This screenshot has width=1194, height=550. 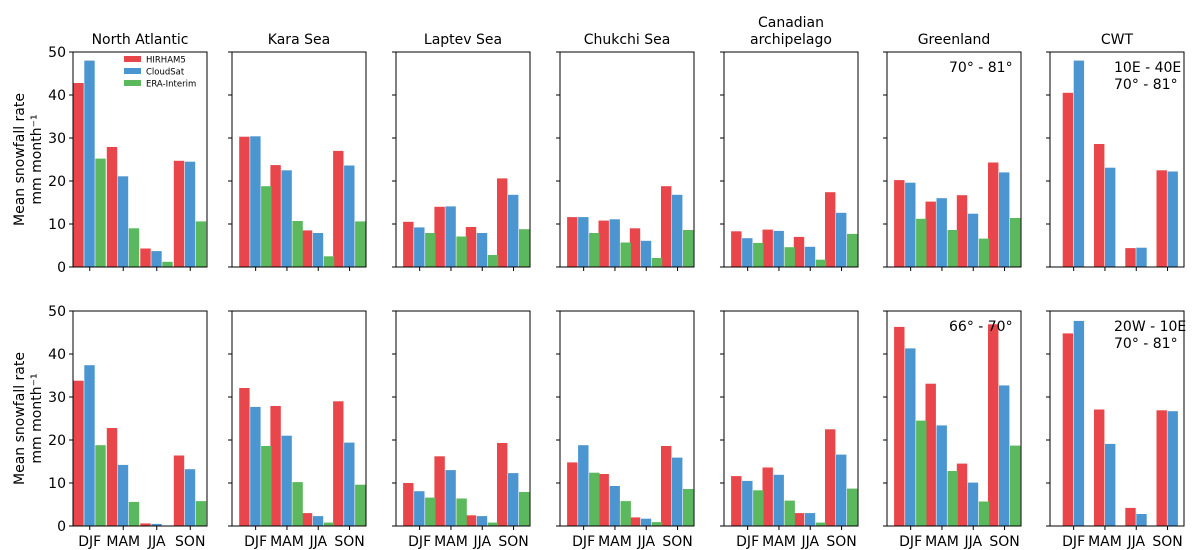 What do you see at coordinates (627, 418) in the screenshot?
I see `axes-frame-r2-p4` at bounding box center [627, 418].